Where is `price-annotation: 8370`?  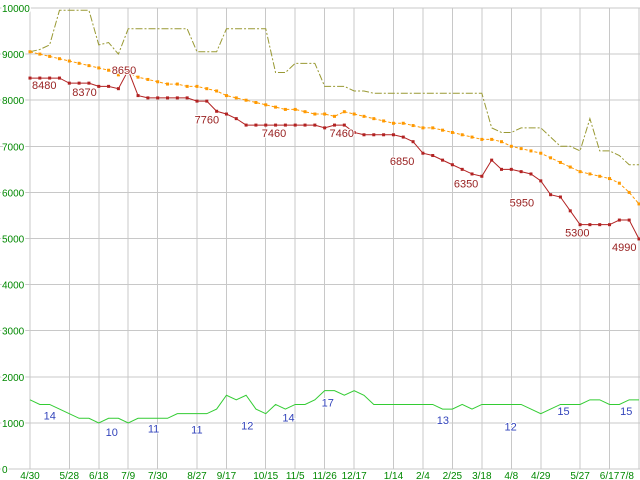 price-annotation: 8370 is located at coordinates (84, 93).